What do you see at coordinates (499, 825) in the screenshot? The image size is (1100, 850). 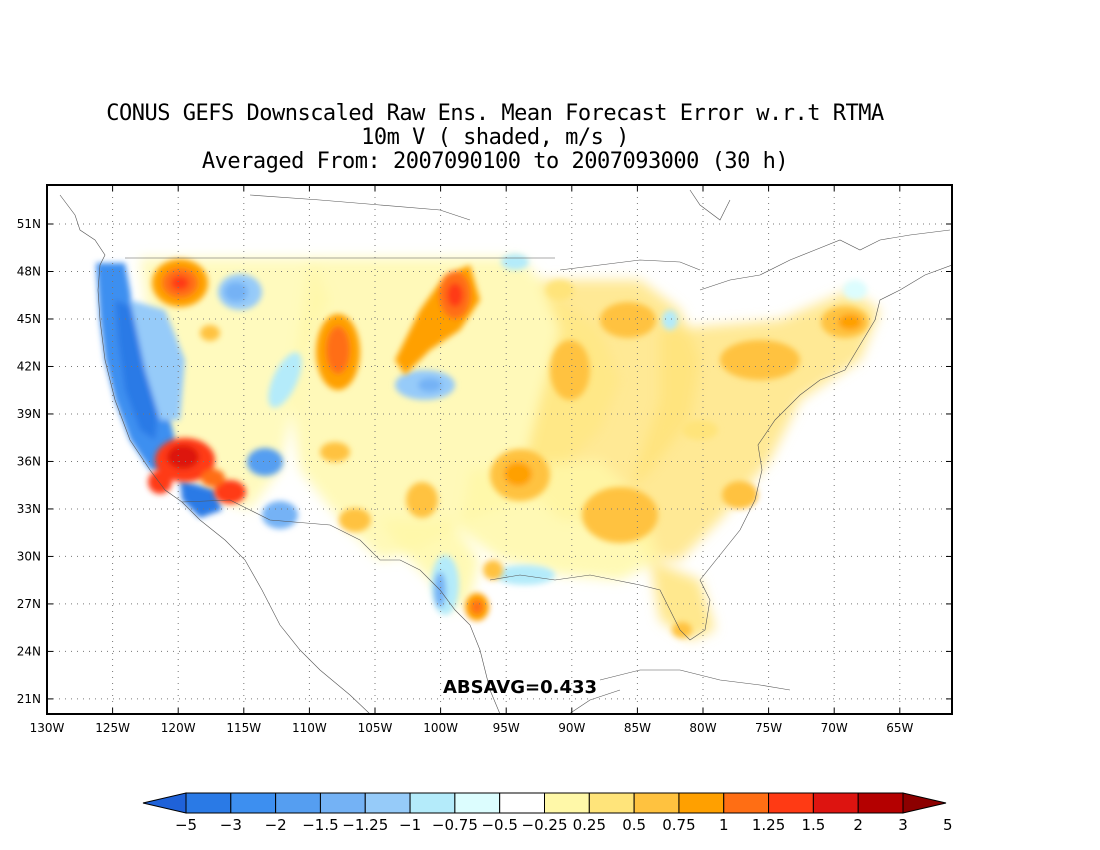 I see `colorbar-label: −0.5` at bounding box center [499, 825].